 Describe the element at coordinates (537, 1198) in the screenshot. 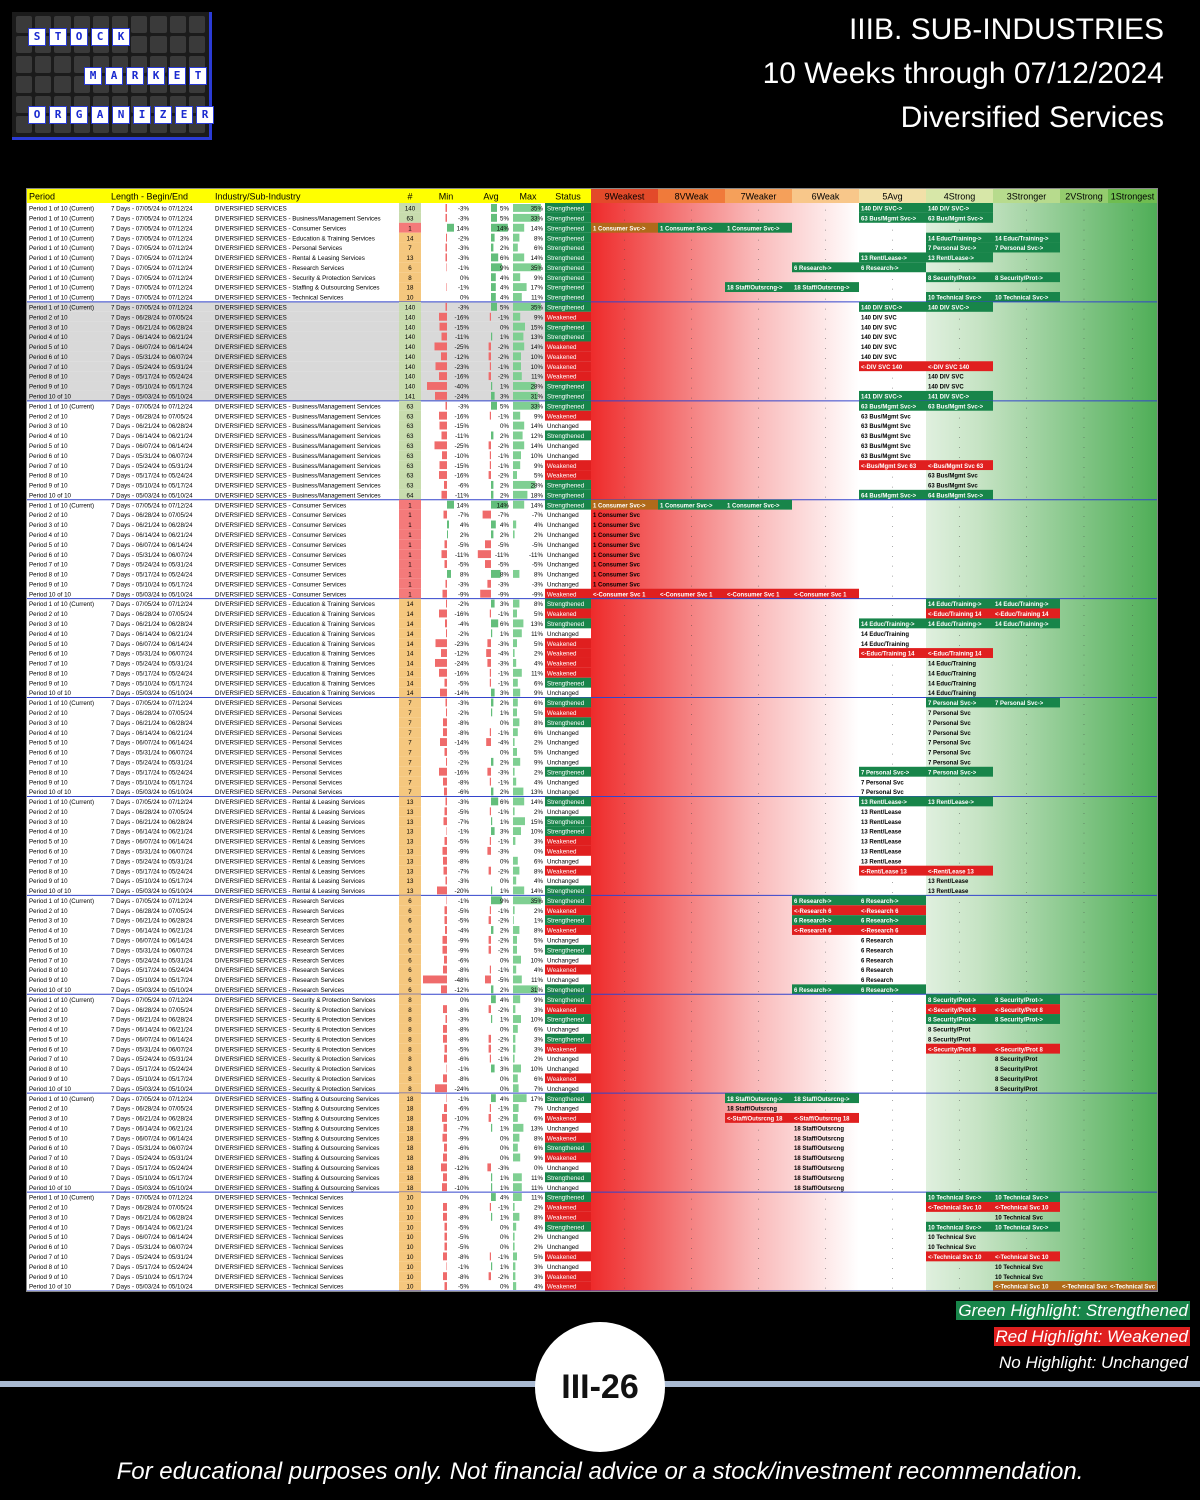

I see `max-value: 11%` at that location.